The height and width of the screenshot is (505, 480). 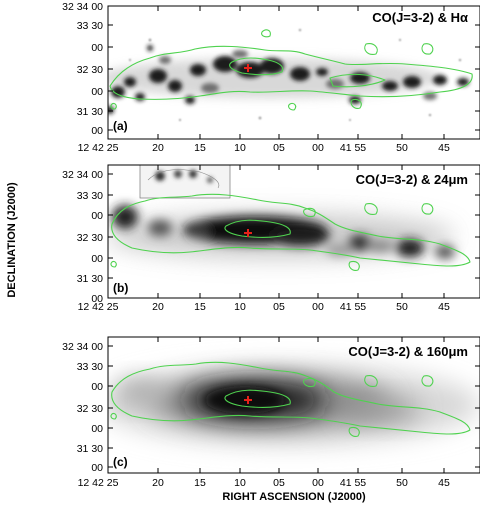 What do you see at coordinates (120, 288) in the screenshot?
I see `panel-b-letter: (b)` at bounding box center [120, 288].